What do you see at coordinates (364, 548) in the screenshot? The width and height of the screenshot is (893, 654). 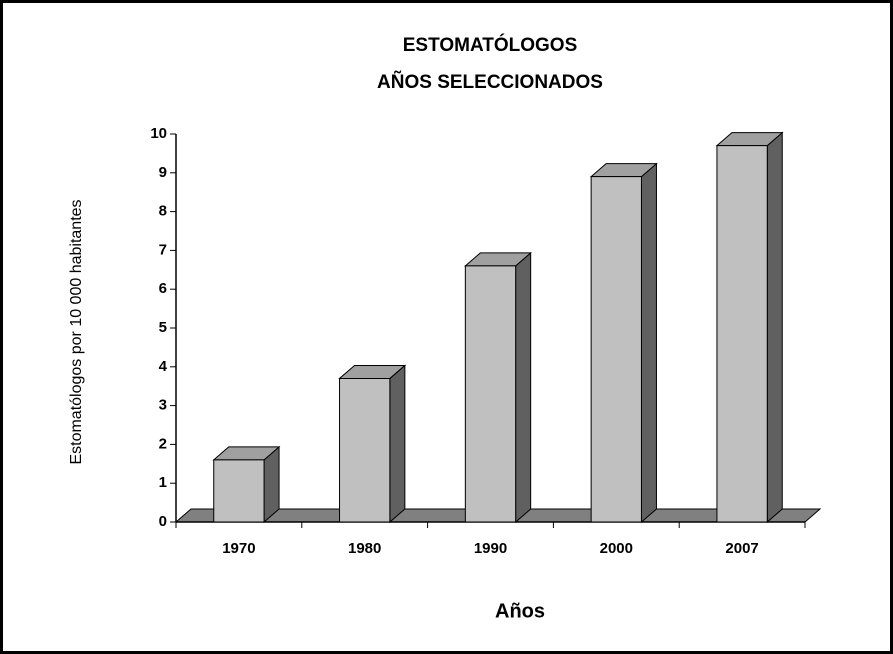 I see `x-tick-label: 1980` at bounding box center [364, 548].